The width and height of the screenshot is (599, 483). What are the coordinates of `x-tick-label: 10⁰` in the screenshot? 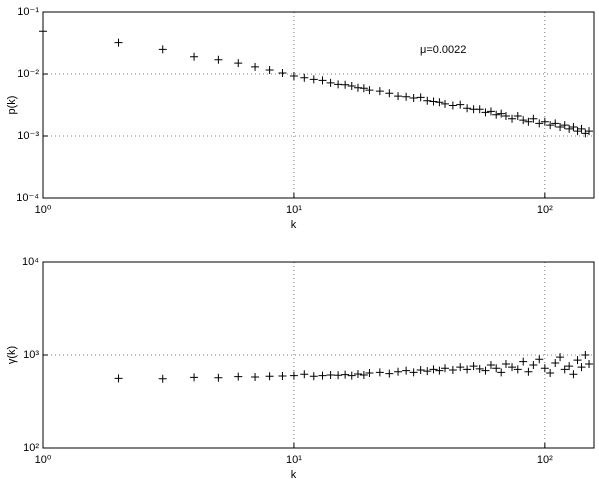 It's located at (43, 460).